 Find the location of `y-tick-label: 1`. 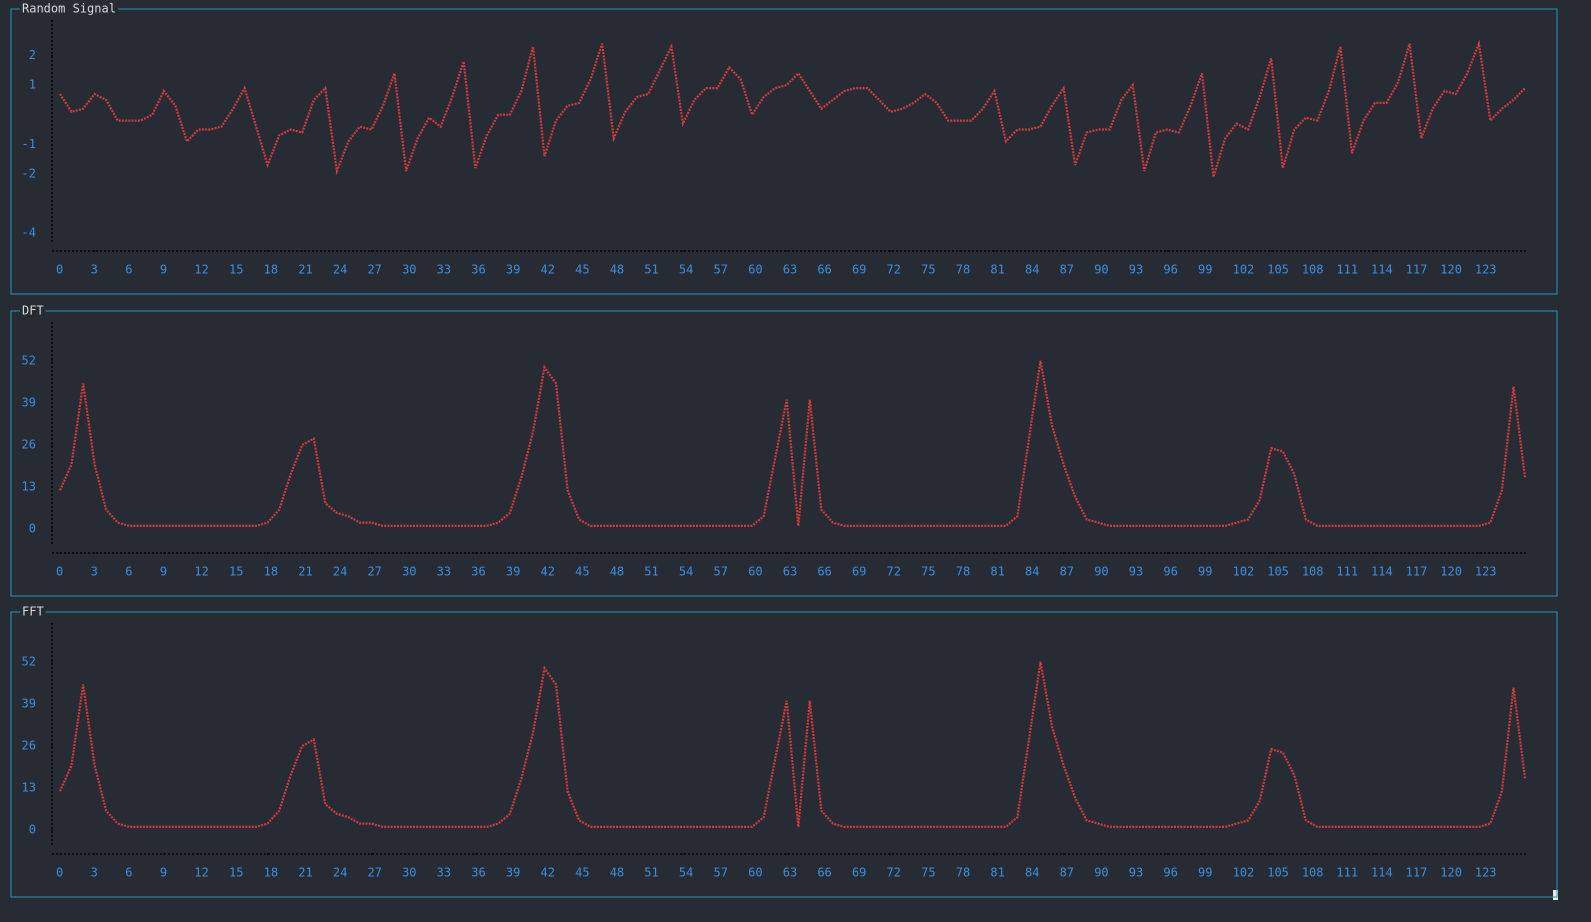

y-tick-label: 1 is located at coordinates (32, 85).